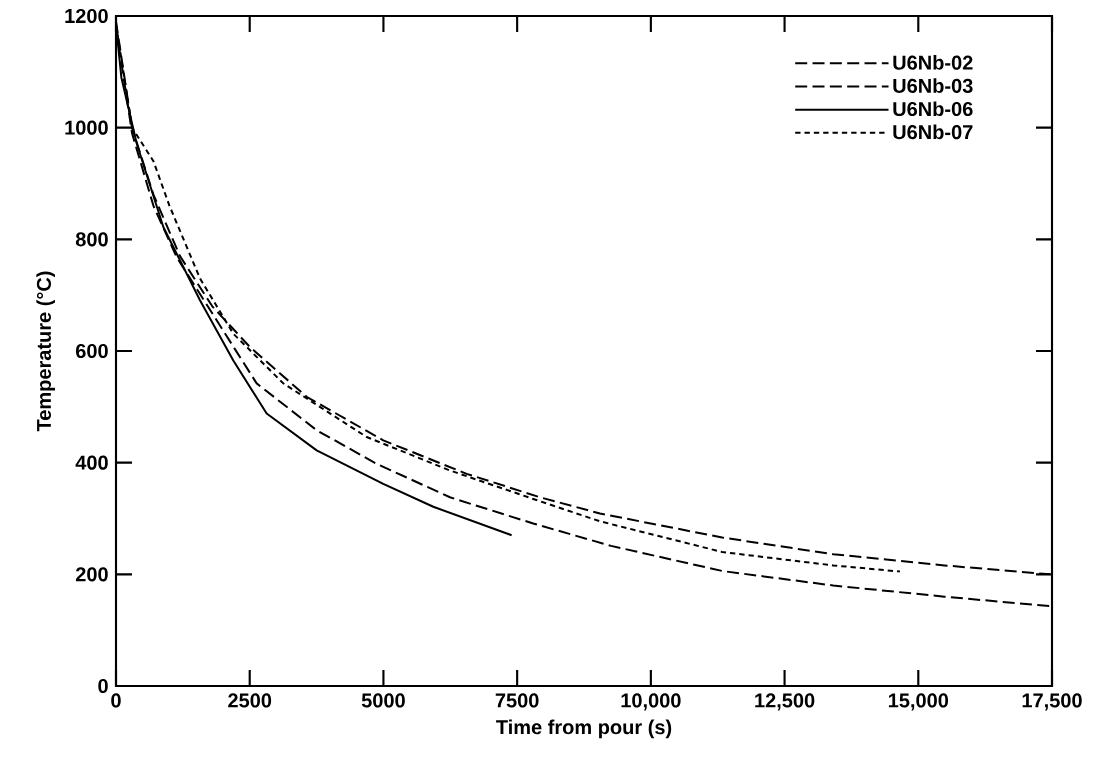  What do you see at coordinates (86, 127) in the screenshot?
I see `y-tick-label: 1000` at bounding box center [86, 127].